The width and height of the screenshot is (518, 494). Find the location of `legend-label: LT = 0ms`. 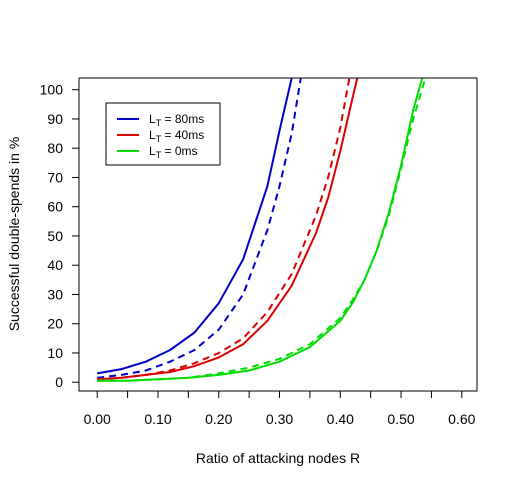

legend-label: LT = 0ms is located at coordinates (173, 152).